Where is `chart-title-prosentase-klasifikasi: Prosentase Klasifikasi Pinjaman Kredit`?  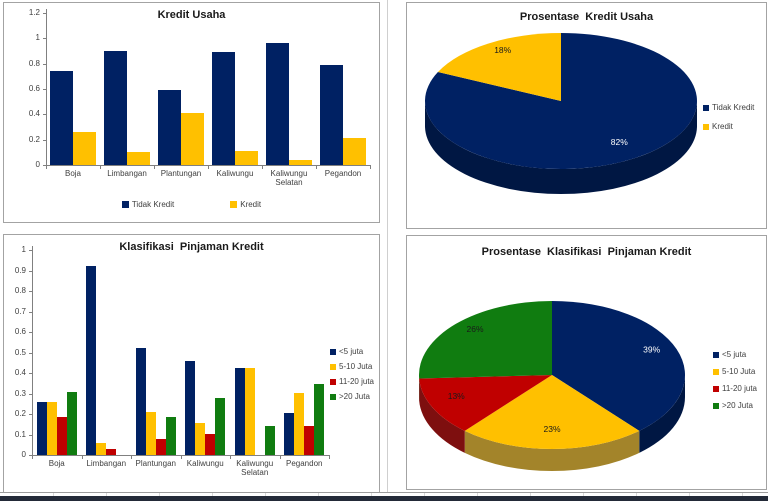 chart-title-prosentase-klasifikasi: Prosentase Klasifikasi Pinjaman Kredit is located at coordinates (586, 252).